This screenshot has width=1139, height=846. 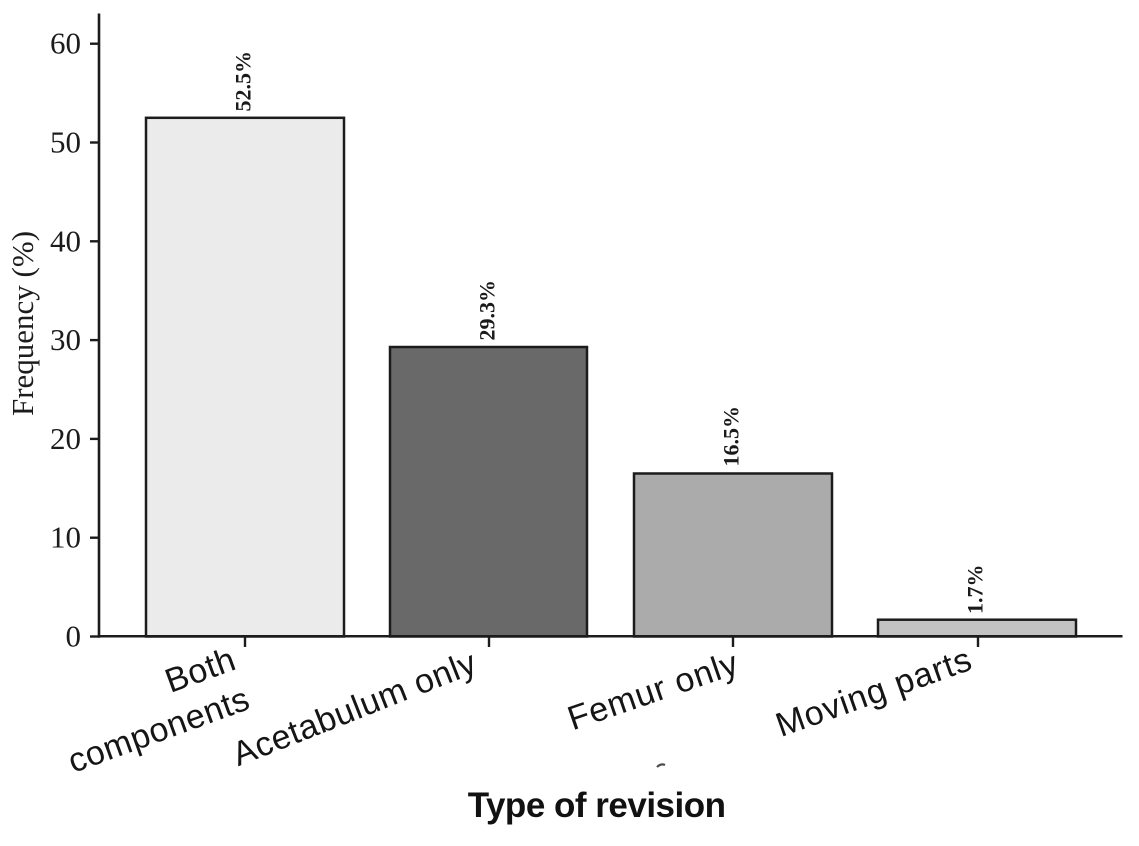 I want to click on svg-text: 16.5%, so click(x=730, y=436).